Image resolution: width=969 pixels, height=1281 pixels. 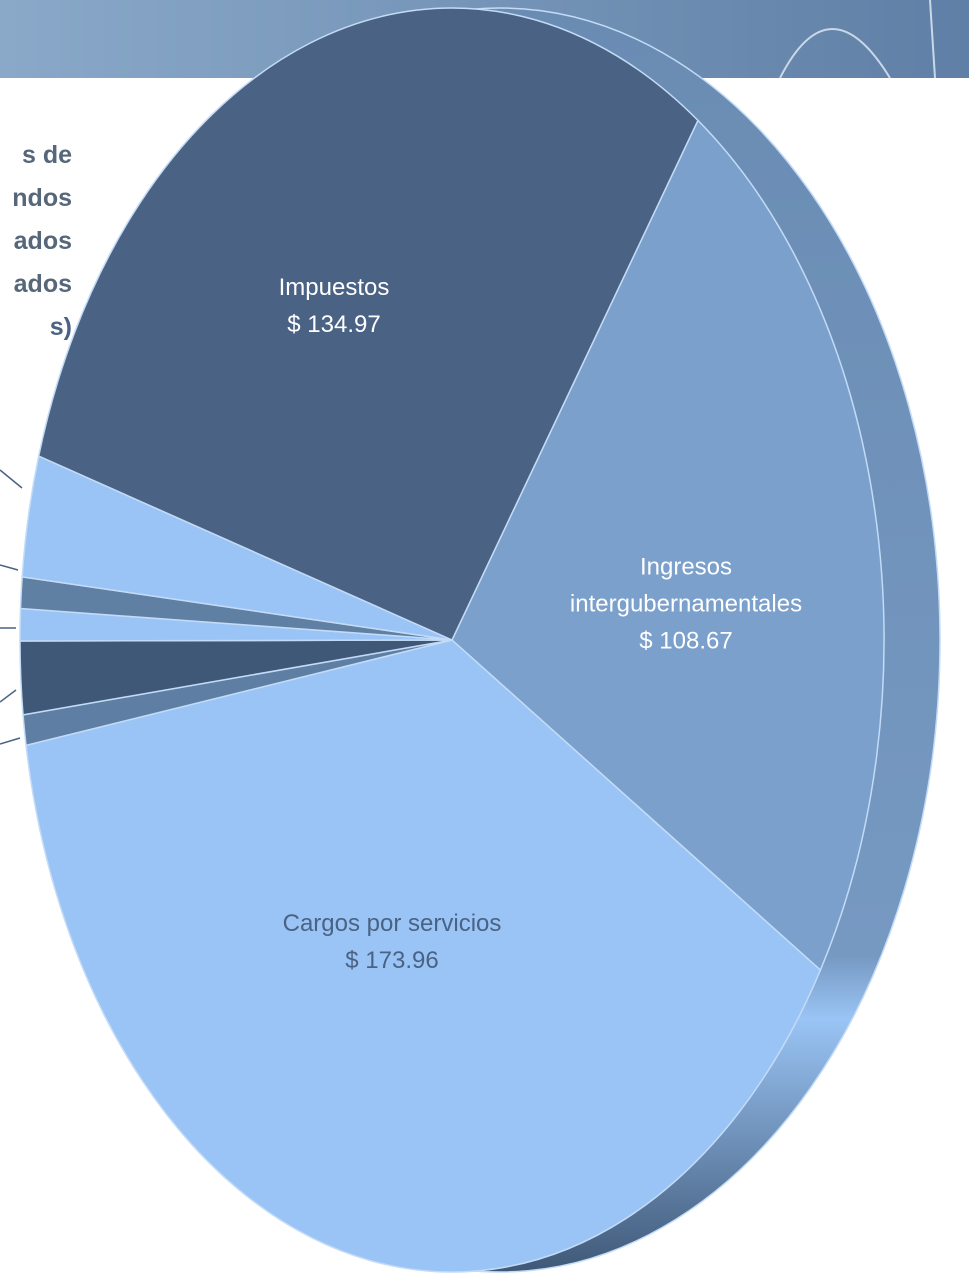 I want to click on slice-value: $ 134.97, so click(x=334, y=324).